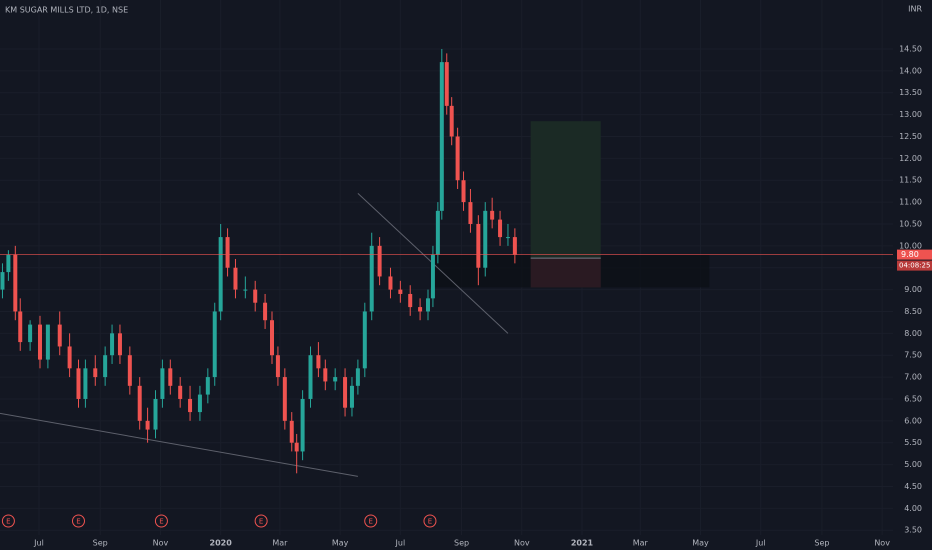  I want to click on position-target, so click(565, 190).